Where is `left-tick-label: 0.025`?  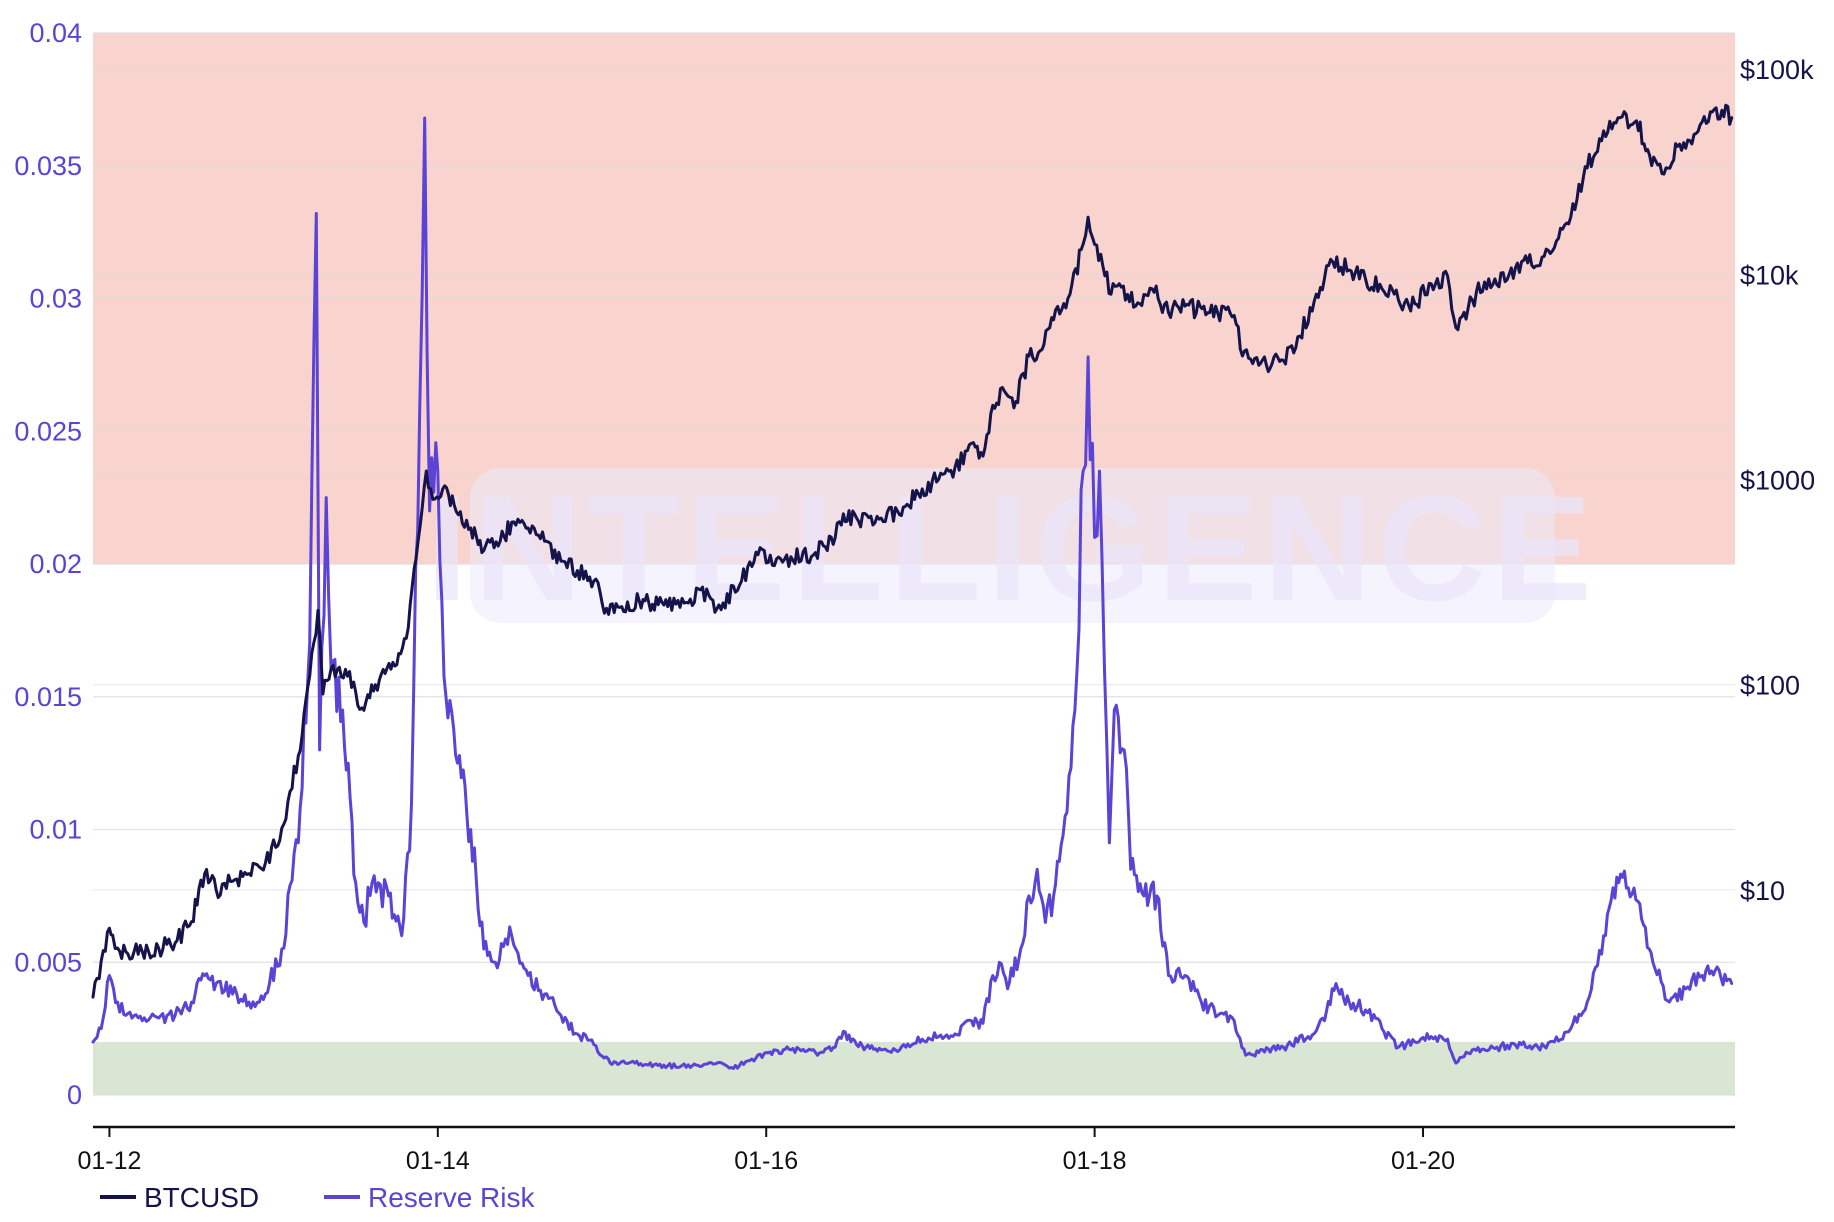
left-tick-label: 0.025 is located at coordinates (48, 431).